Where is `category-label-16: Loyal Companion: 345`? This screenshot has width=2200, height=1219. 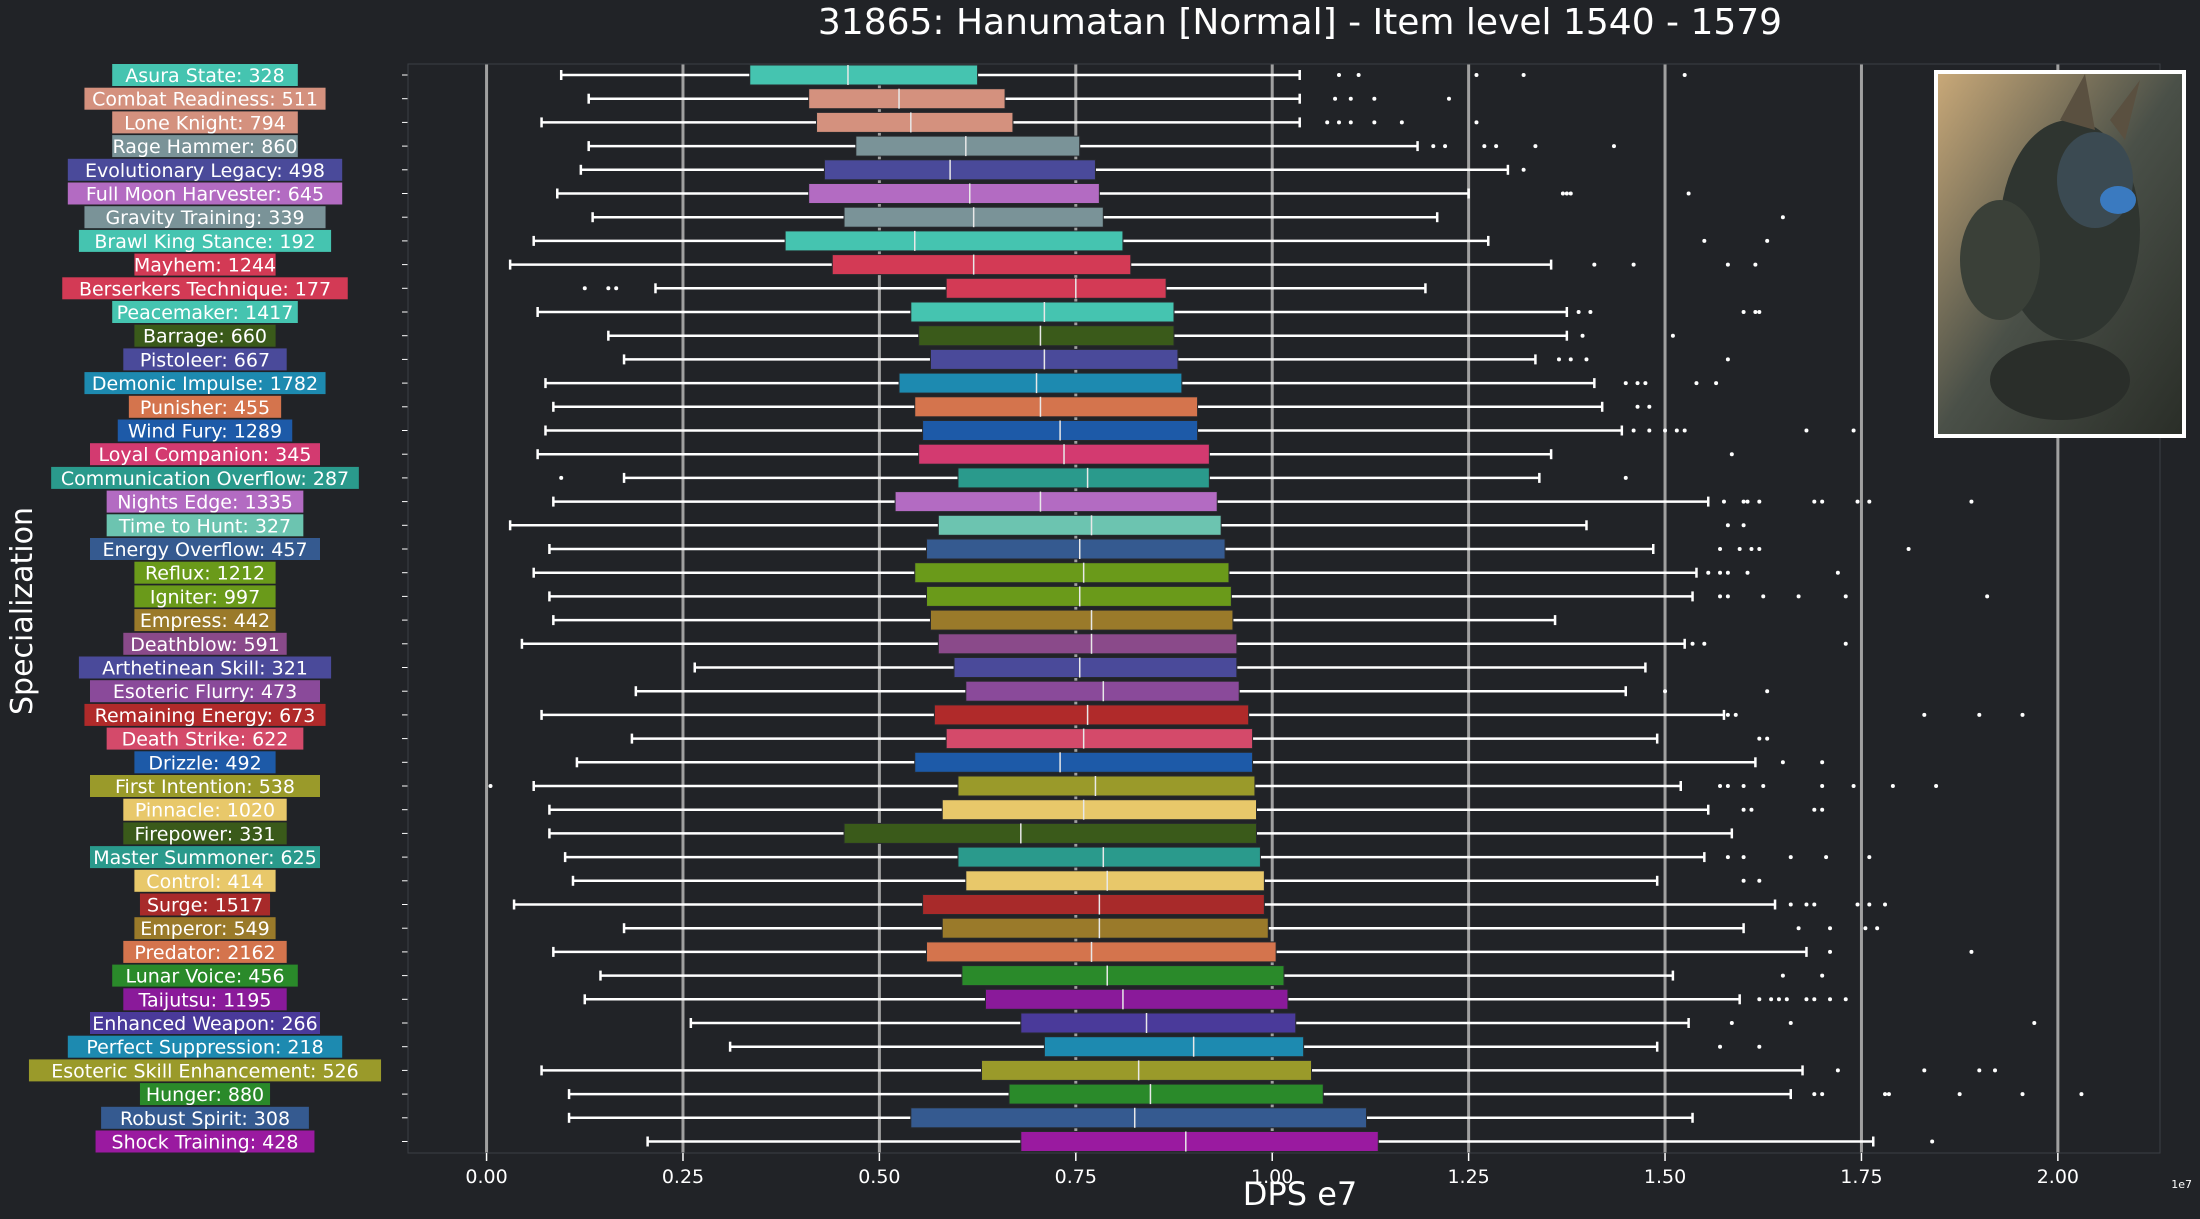 category-label-16: Loyal Companion: 345 is located at coordinates (205, 454).